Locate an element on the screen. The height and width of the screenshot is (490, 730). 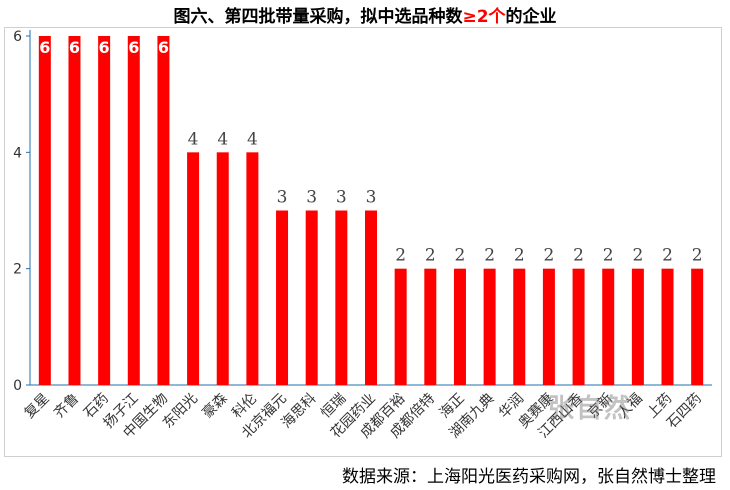
chart-title-suffix: 的企业 is located at coordinates (531, 17).